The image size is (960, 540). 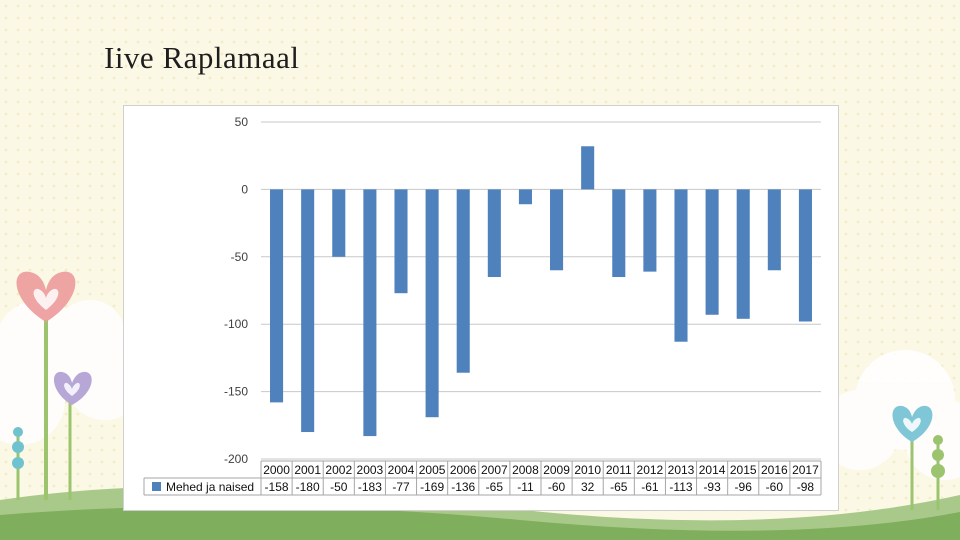 What do you see at coordinates (308, 487) in the screenshot?
I see `data-value-label: -180` at bounding box center [308, 487].